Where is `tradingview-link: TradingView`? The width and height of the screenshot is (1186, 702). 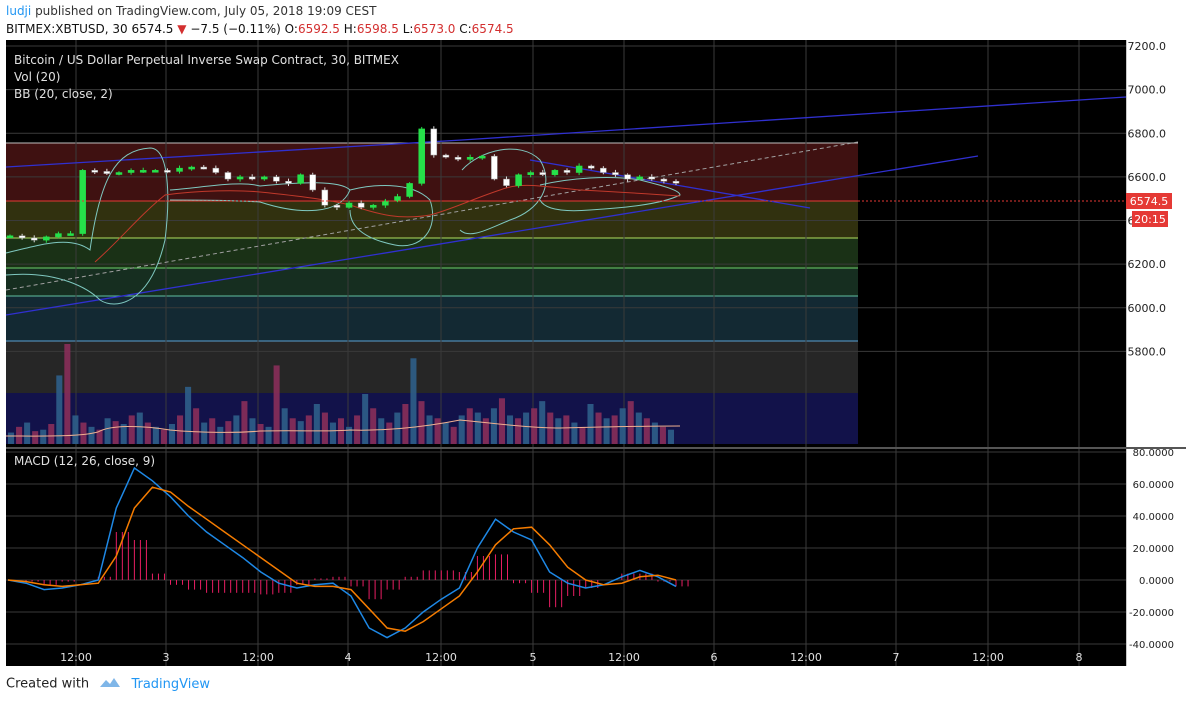
tradingview-link: TradingView is located at coordinates (170, 684).